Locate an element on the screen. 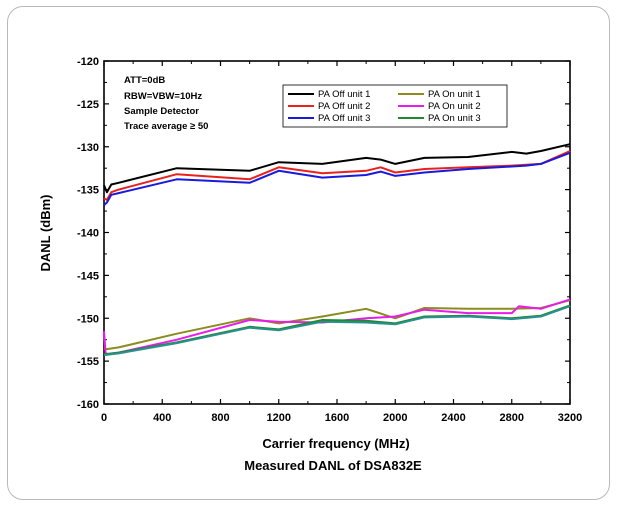 This screenshot has width=619, height=507. x-axis-label: Carrier frequency (MHz) is located at coordinates (335, 443).